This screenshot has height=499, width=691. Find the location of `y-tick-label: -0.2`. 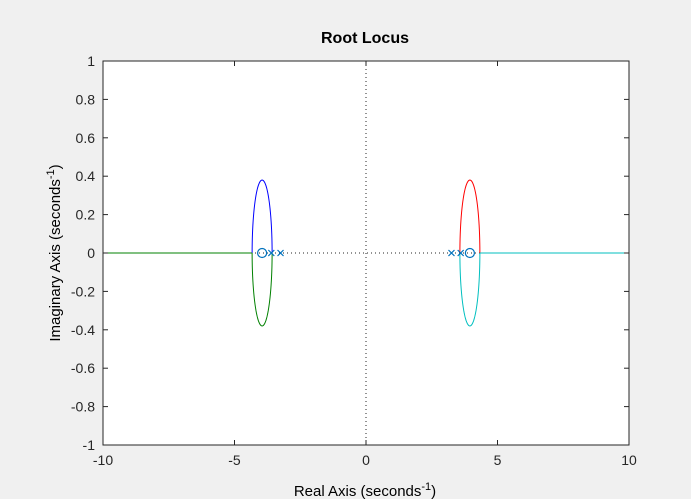

y-tick-label: -0.2 is located at coordinates (83, 291).